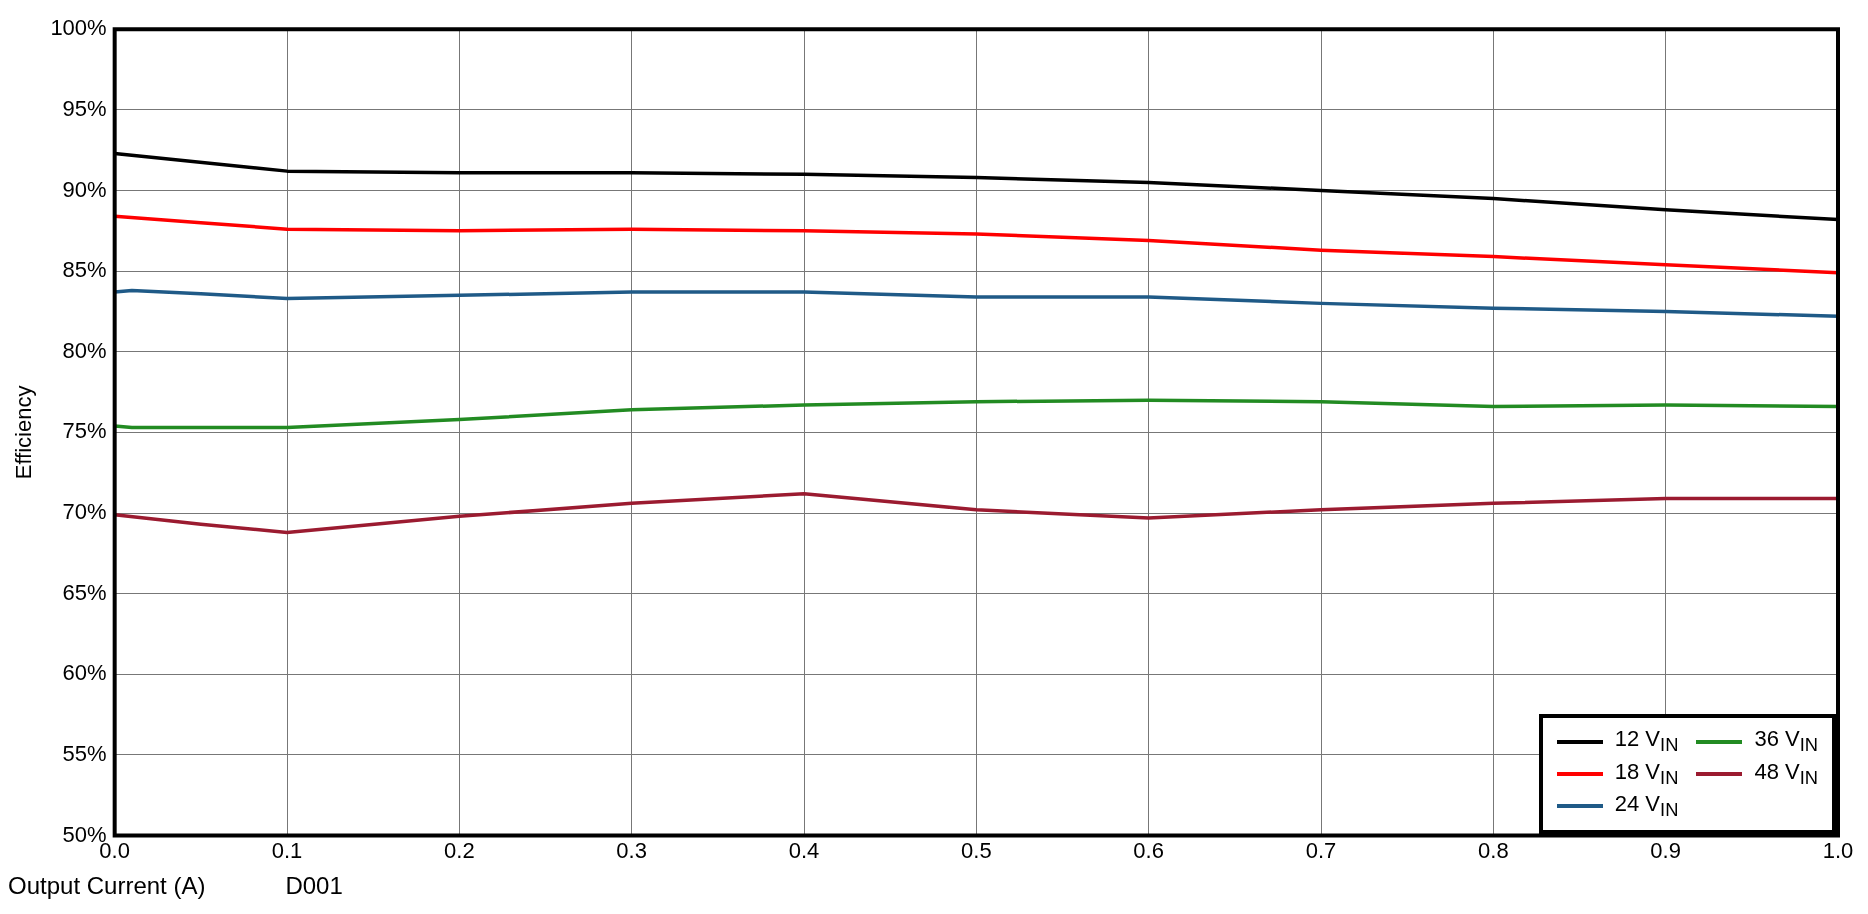 This screenshot has height=914, width=1868. Describe the element at coordinates (1646, 741) in the screenshot. I see `legend-label: 12 V$_{IN}$` at that location.